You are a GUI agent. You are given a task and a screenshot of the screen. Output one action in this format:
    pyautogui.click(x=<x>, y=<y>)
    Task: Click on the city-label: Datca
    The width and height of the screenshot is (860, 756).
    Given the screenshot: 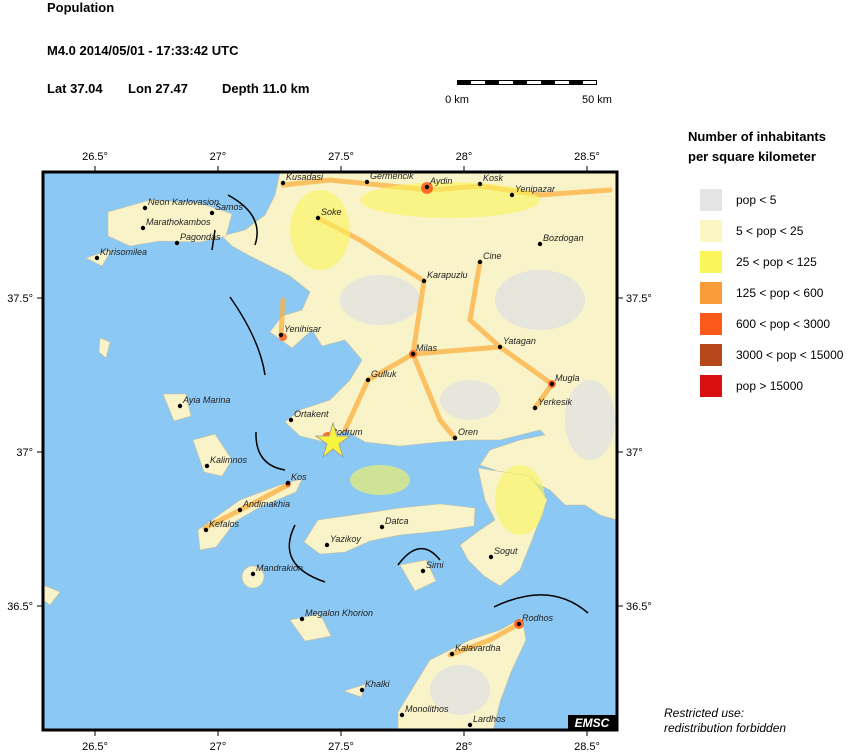 What is the action you would take?
    pyautogui.click(x=397, y=521)
    